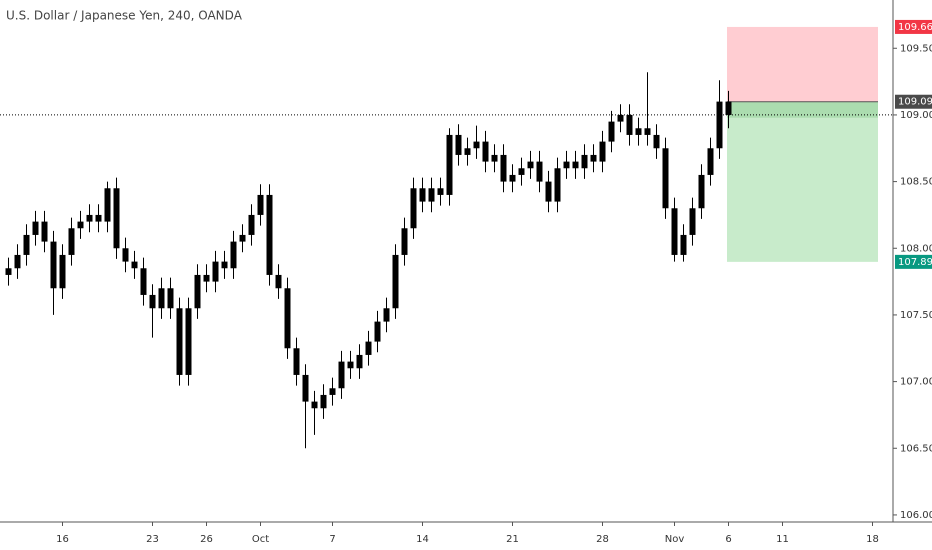 The width and height of the screenshot is (932, 550). Describe the element at coordinates (602, 539) in the screenshot. I see `x-tick-label: 28` at that location.